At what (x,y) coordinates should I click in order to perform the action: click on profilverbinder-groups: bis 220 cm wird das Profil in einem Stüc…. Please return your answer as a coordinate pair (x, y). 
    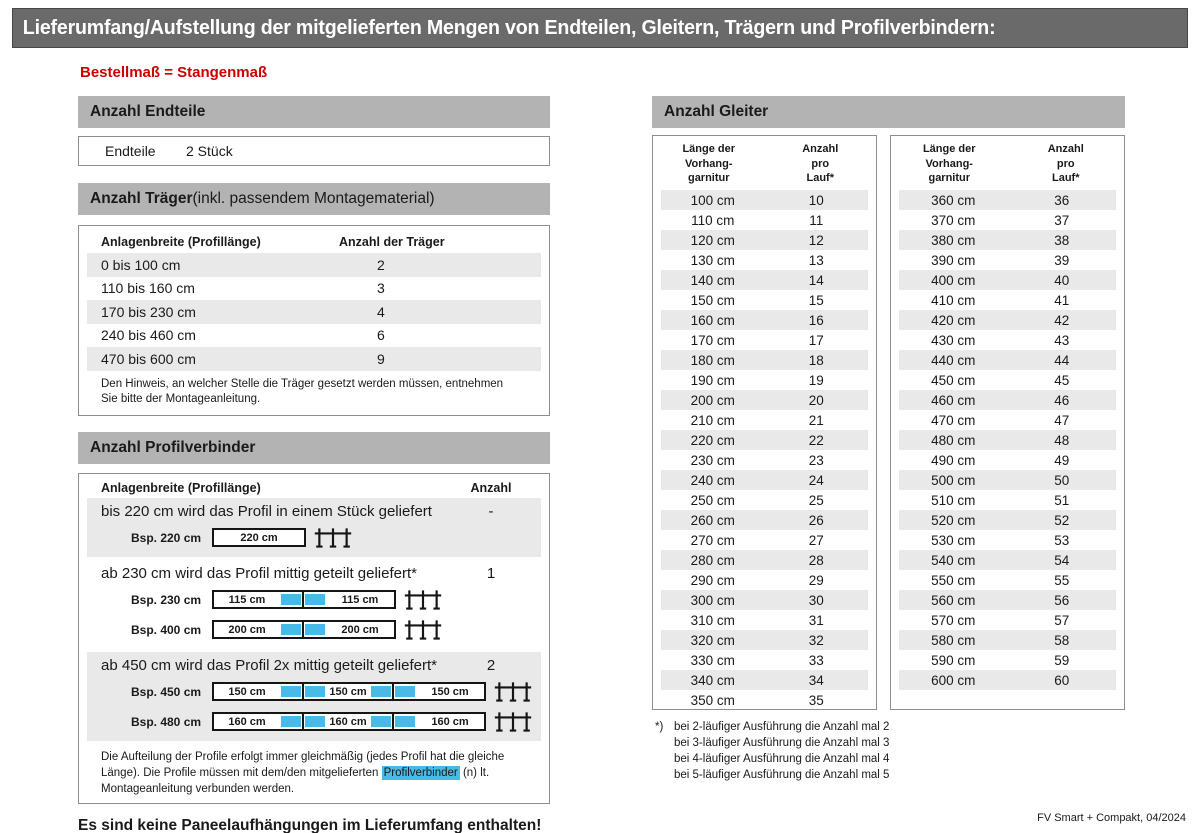
    Looking at the image, I should click on (314, 619).